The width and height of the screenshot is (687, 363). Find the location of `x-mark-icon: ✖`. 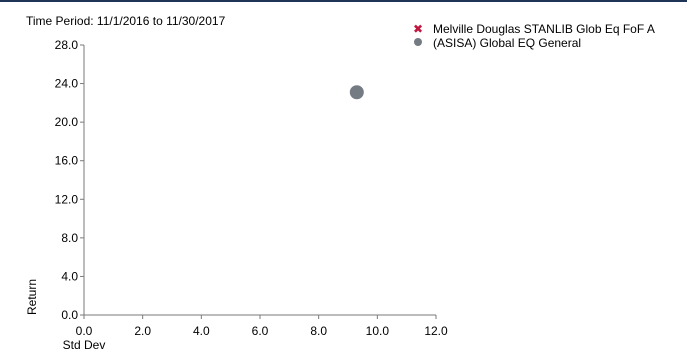

x-mark-icon: ✖ is located at coordinates (418, 29).